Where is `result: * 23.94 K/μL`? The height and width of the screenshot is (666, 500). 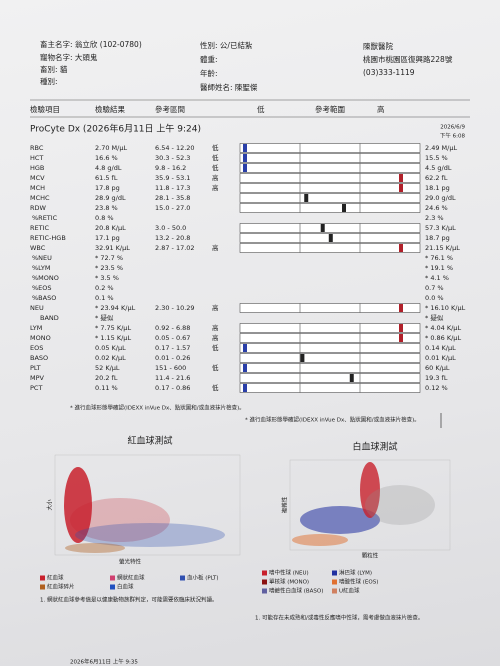 result: * 23.94 K/μL is located at coordinates (115, 308).